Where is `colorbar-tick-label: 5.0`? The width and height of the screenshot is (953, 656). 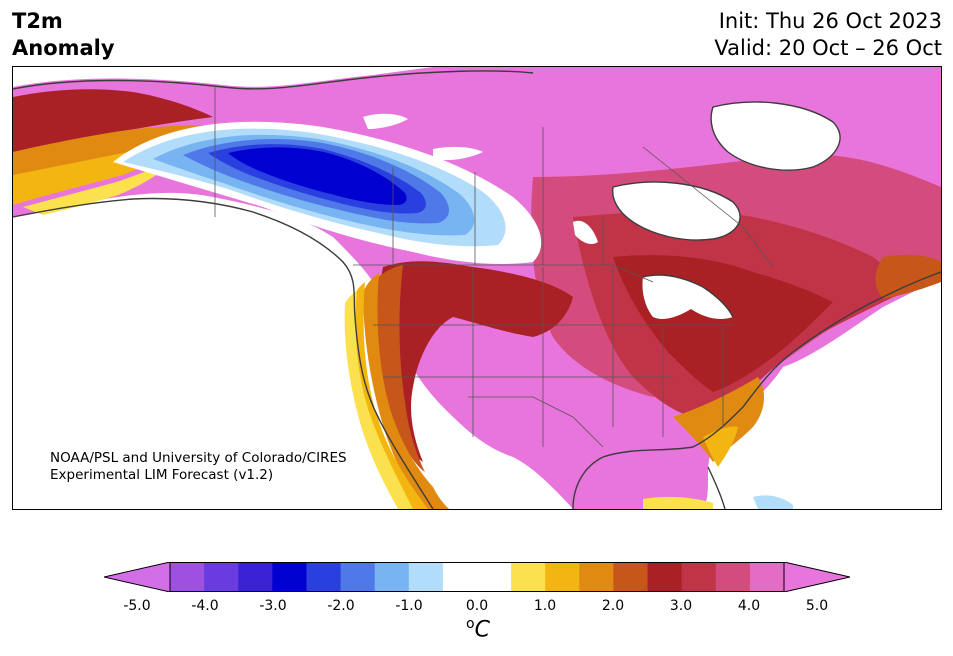
colorbar-tick-label: 5.0 is located at coordinates (817, 606).